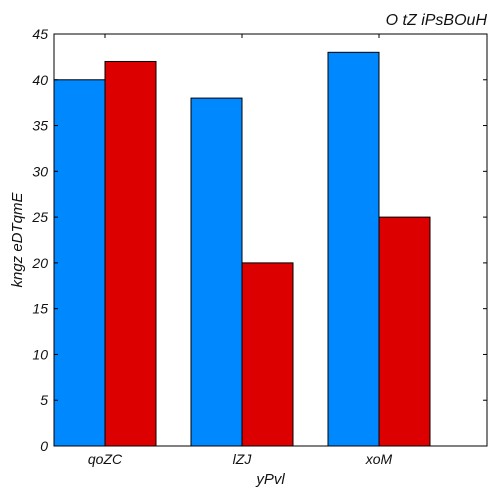  Describe the element at coordinates (44, 446) in the screenshot. I see `y-tick-label: 0` at that location.